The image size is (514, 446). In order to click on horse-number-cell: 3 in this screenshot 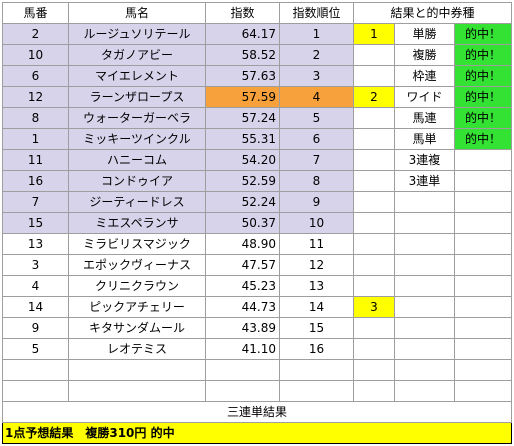, I will do `click(35, 265)`.